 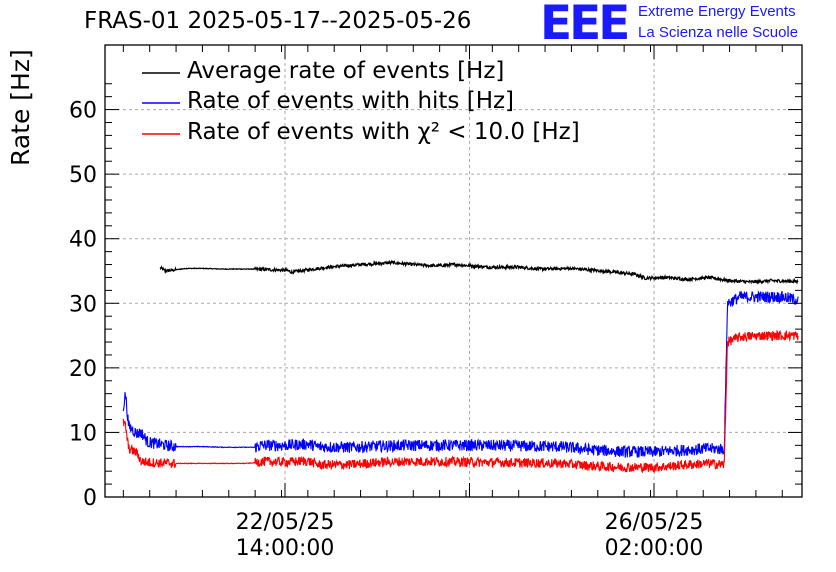 What do you see at coordinates (161, 103) in the screenshot?
I see `legend-swatches` at bounding box center [161, 103].